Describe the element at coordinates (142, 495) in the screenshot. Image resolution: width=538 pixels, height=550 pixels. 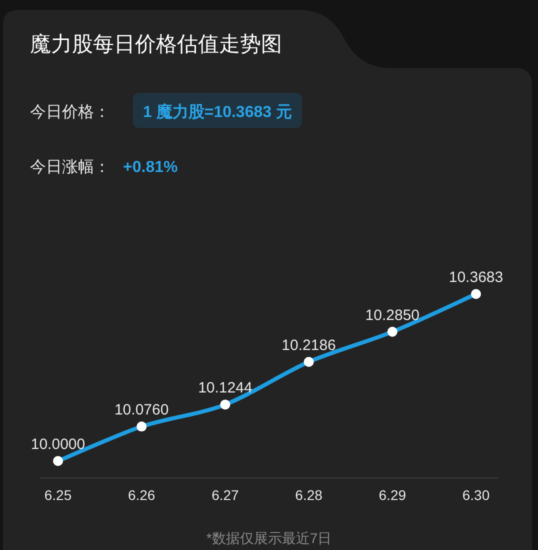
I see `x-tick-label: 6.26` at that location.